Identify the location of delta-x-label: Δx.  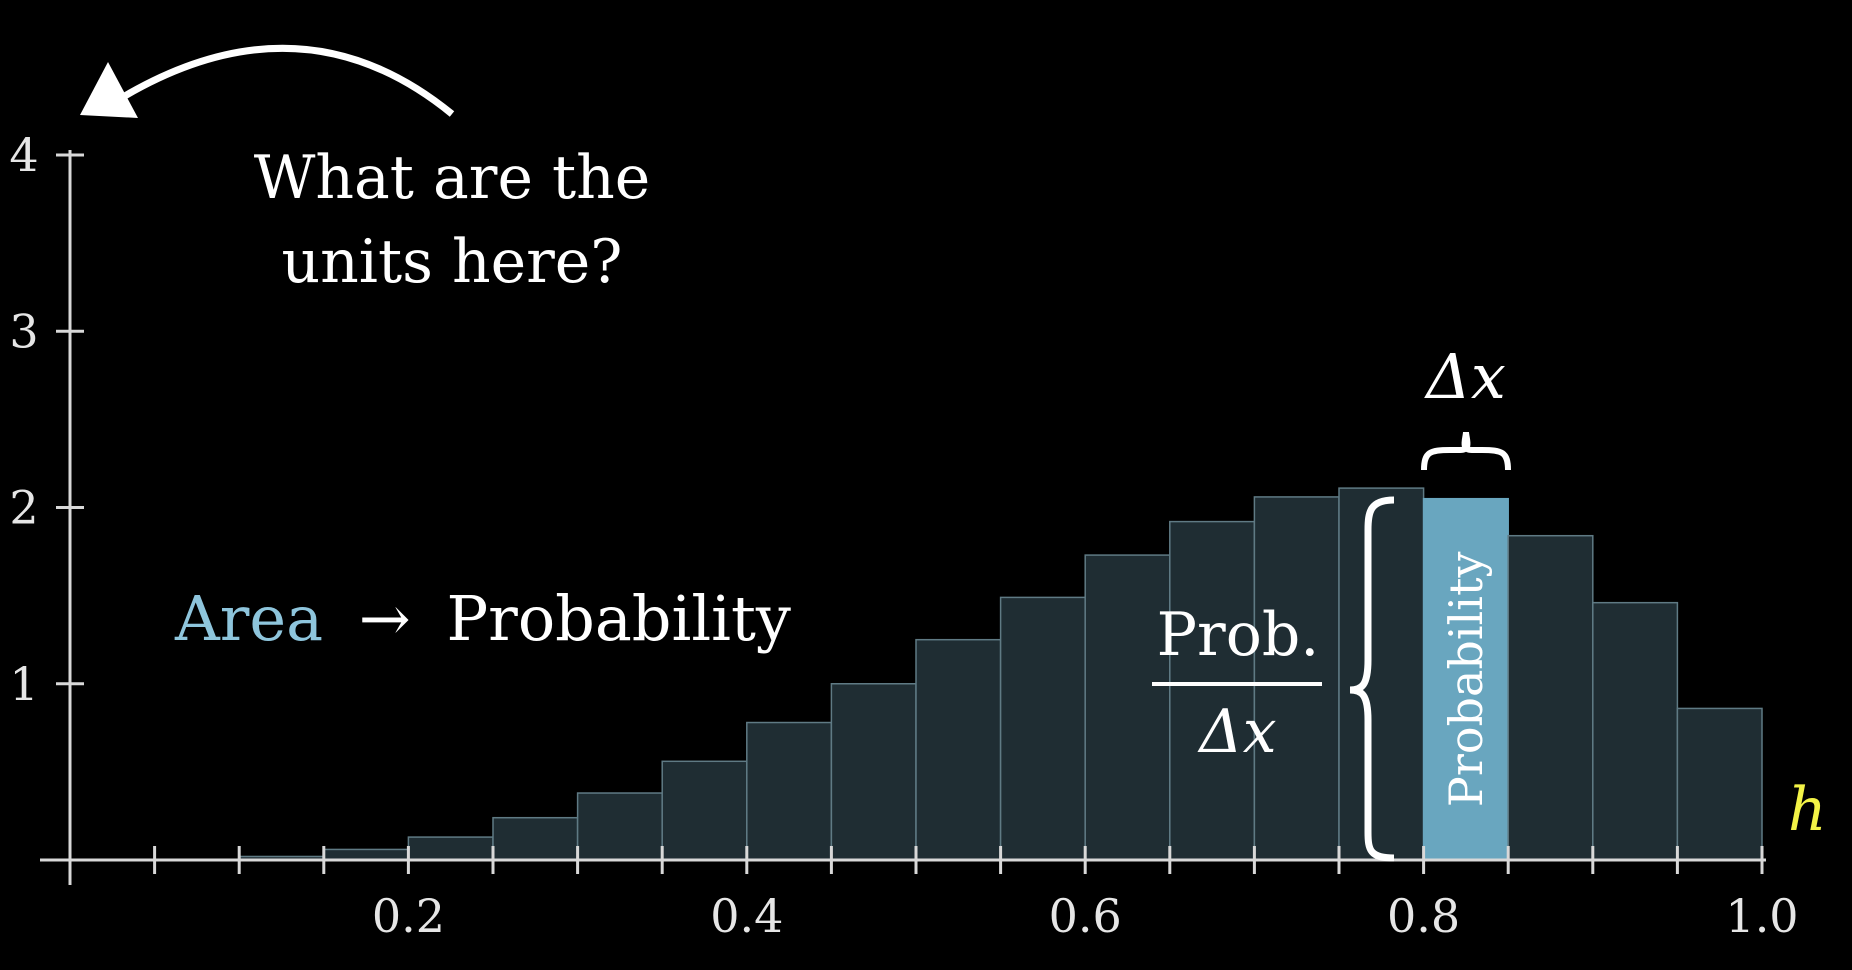
(1465, 376).